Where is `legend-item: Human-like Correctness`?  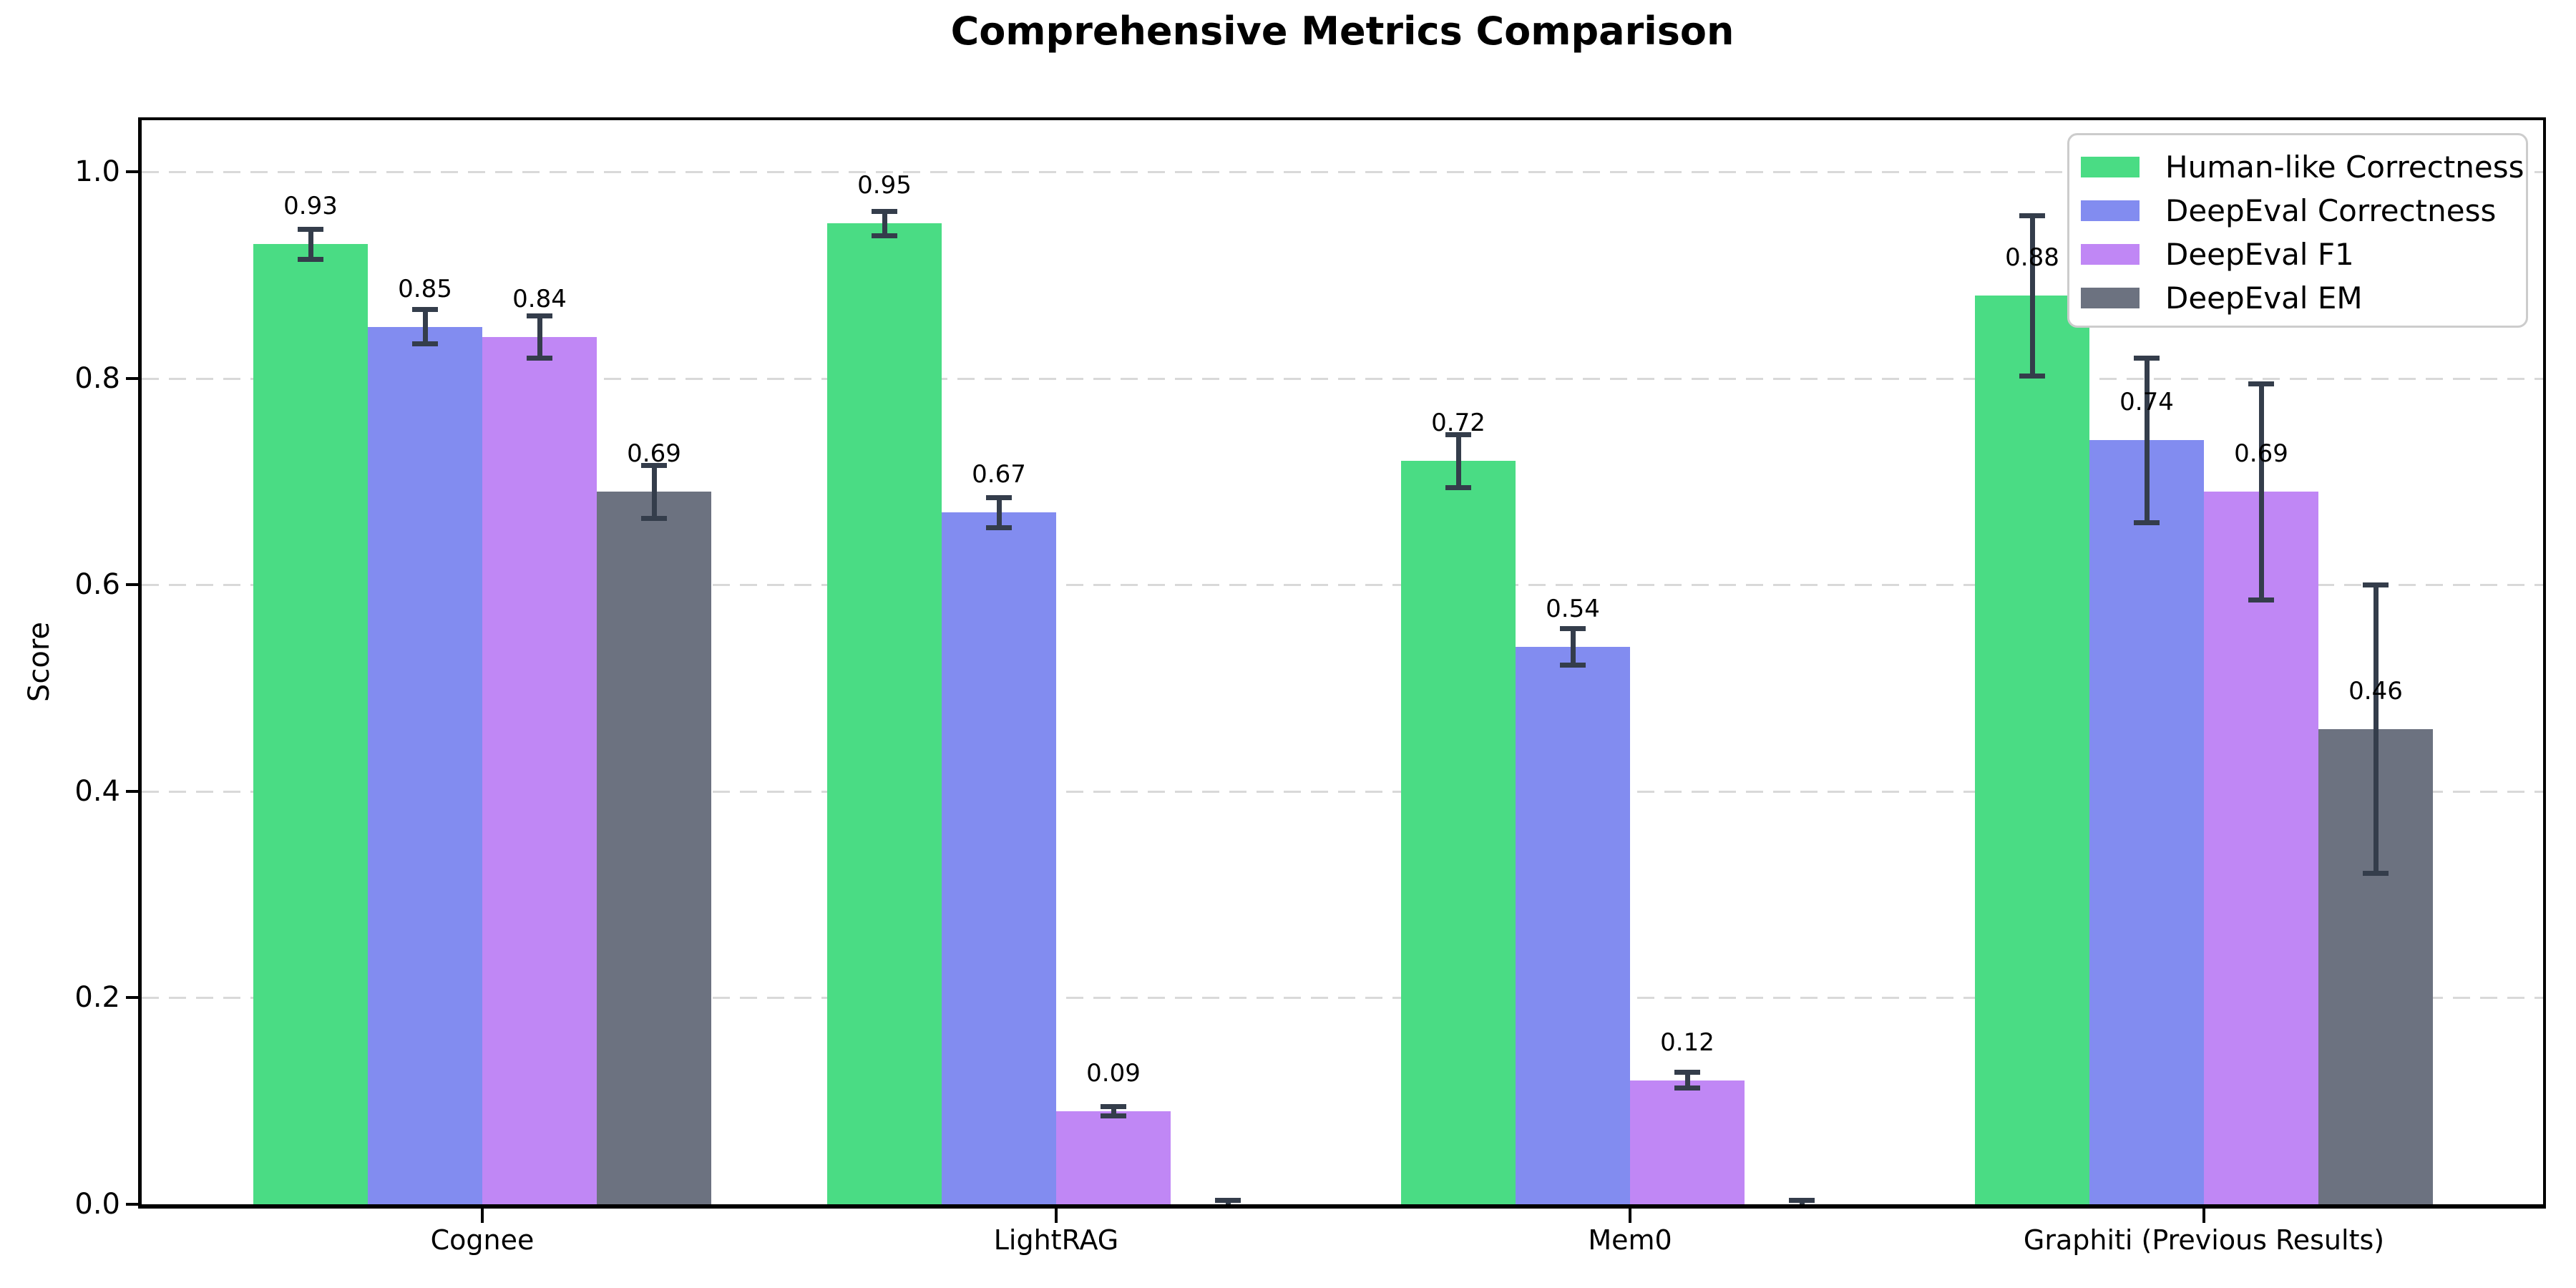
legend-item: Human-like Correctness is located at coordinates (2297, 167).